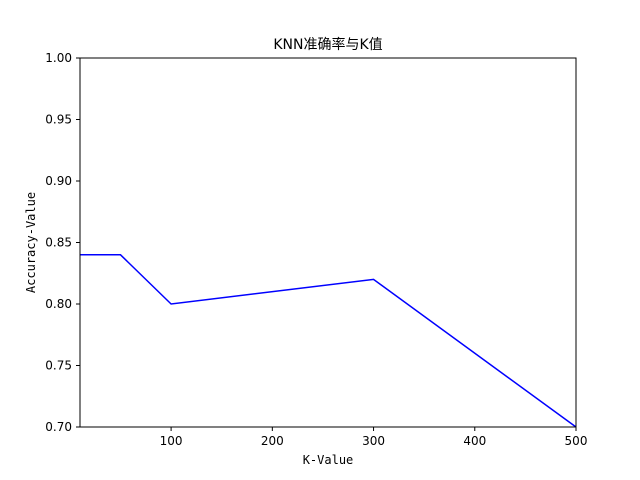 The width and height of the screenshot is (640, 480). I want to click on y-axis-ticks: 0.70 0.75 0.80 0.85 0.90 0.95 1.00, so click(62, 242).